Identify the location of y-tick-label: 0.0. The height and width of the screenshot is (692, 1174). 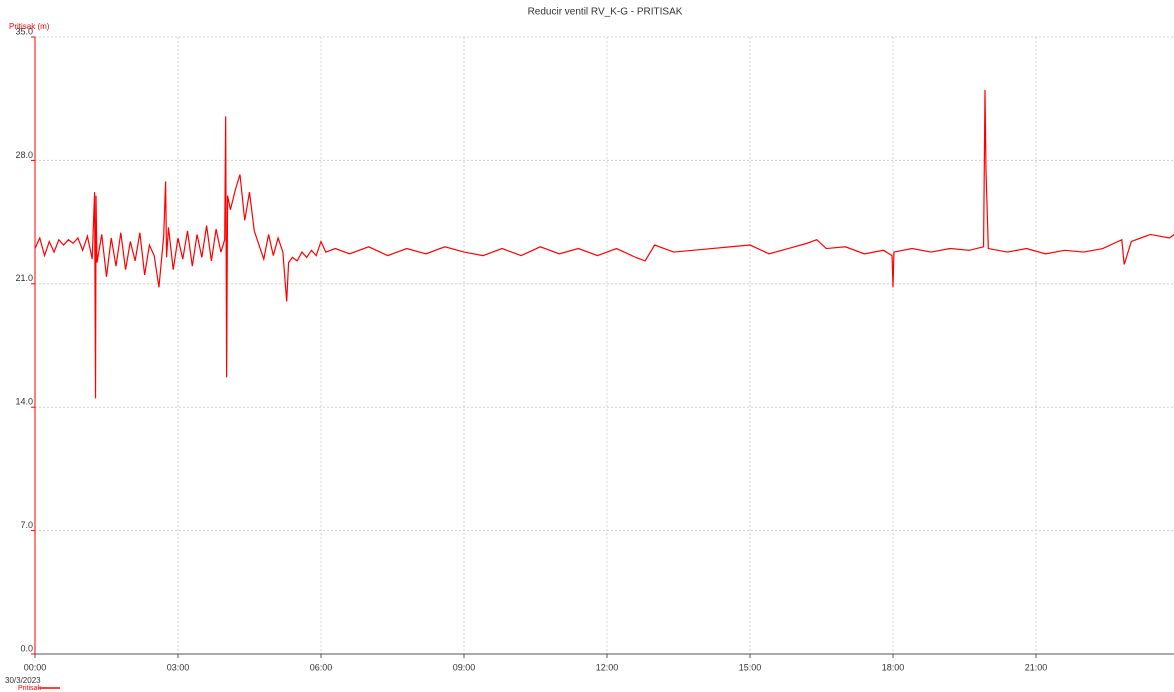
(26, 648).